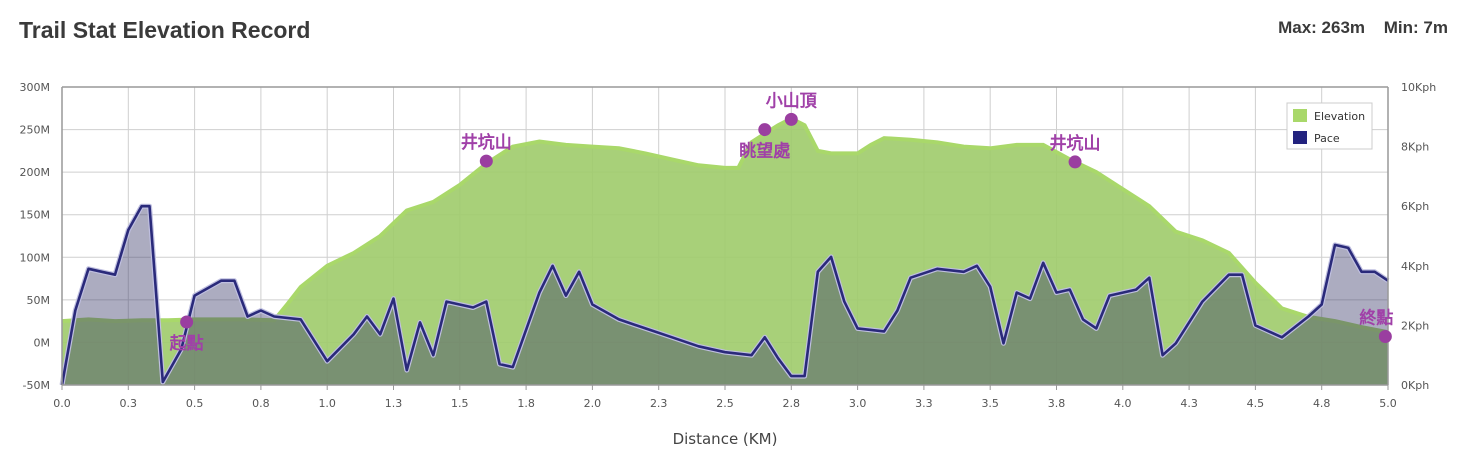 The width and height of the screenshot is (1466, 470). I want to click on waypoint-label: 小山頂, so click(792, 101).